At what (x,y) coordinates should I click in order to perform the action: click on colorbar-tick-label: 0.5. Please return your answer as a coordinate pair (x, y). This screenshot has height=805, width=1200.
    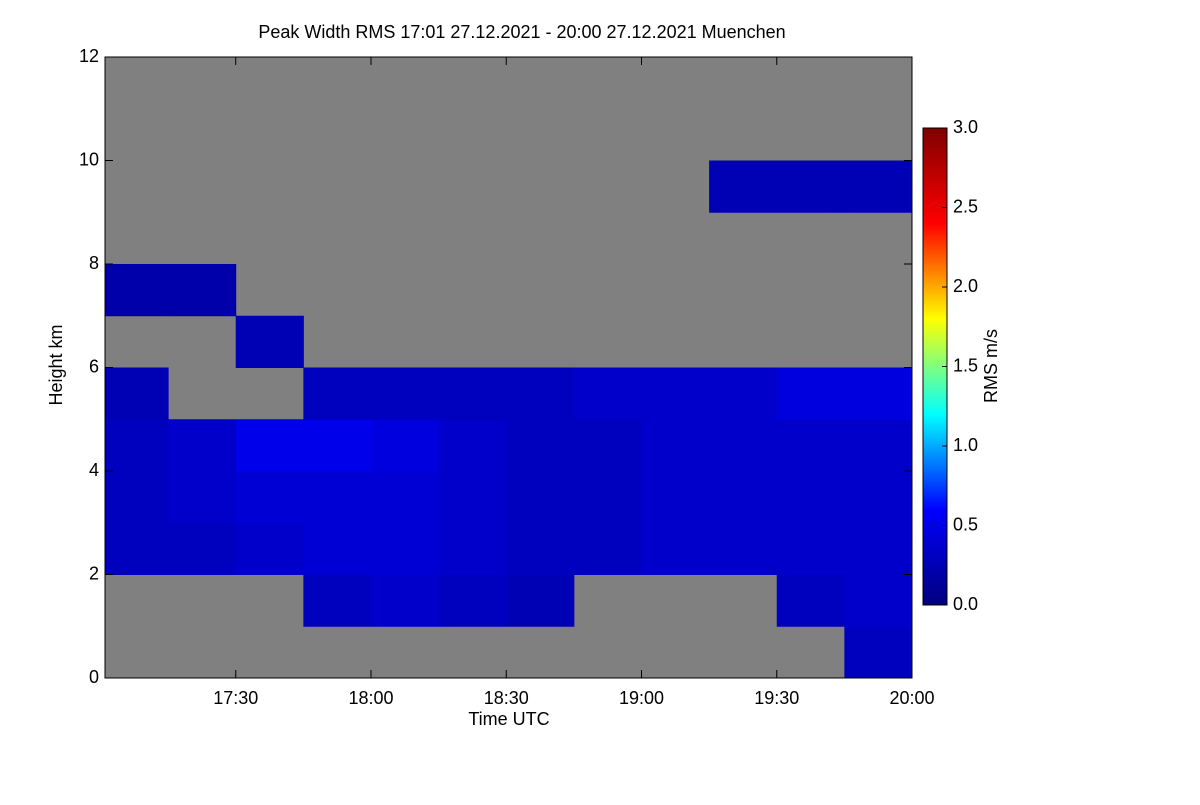
    Looking at the image, I should click on (965, 524).